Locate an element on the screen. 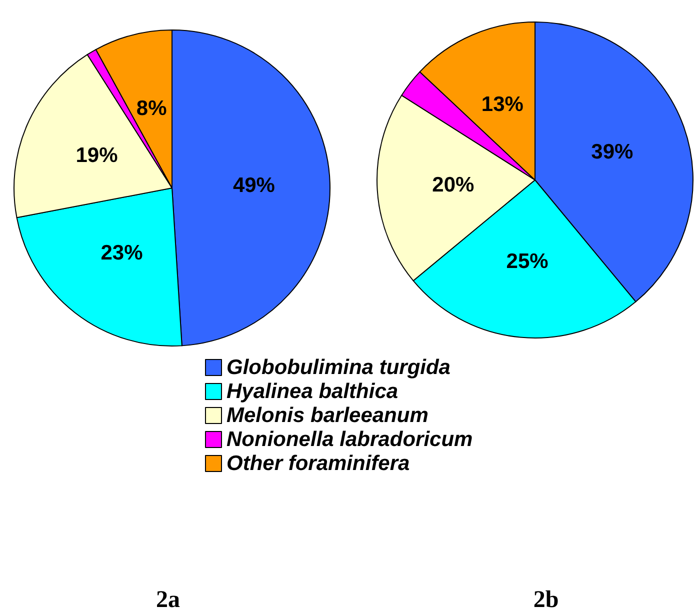 The image size is (697, 610). legend-label: Nonionella labradoricum is located at coordinates (349, 439).